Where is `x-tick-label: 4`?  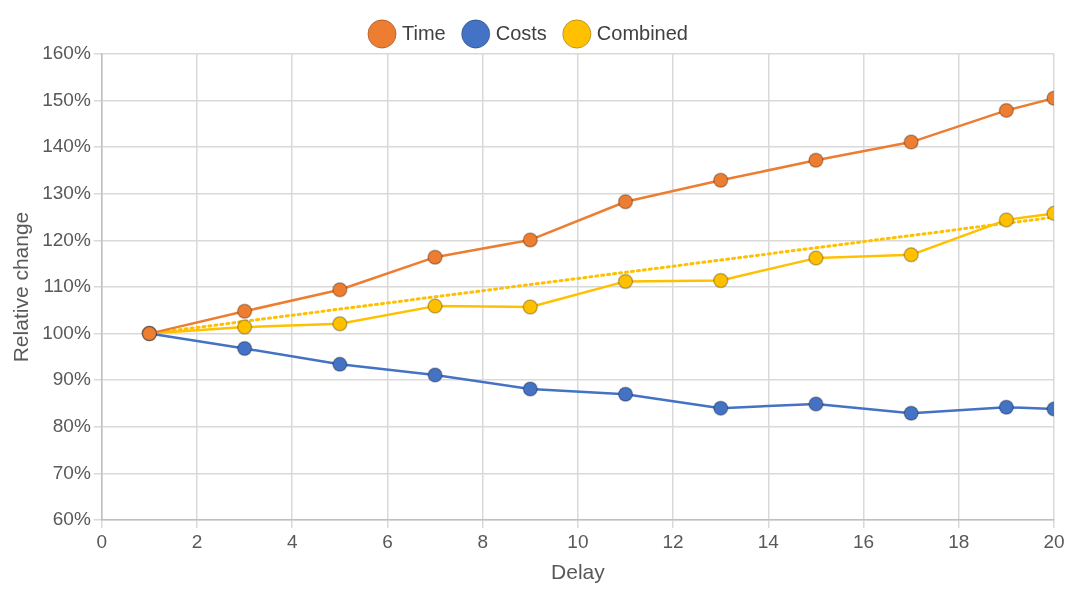 x-tick-label: 4 is located at coordinates (292, 541).